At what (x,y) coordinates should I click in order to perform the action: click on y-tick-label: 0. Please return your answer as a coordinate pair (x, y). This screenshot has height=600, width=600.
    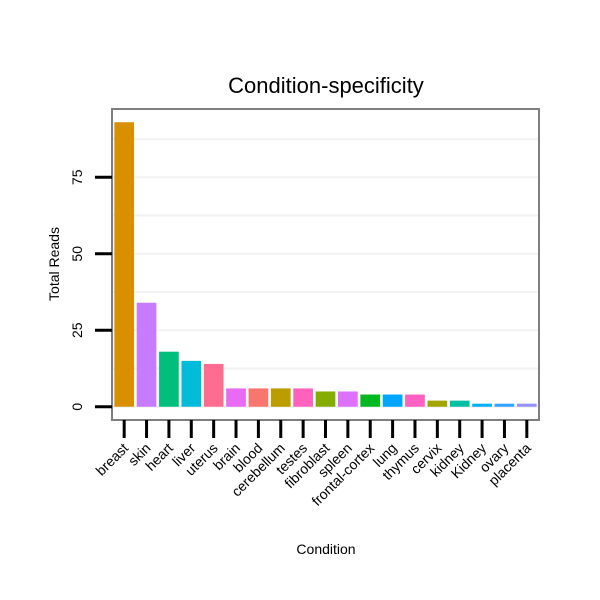
    Looking at the image, I should click on (77, 407).